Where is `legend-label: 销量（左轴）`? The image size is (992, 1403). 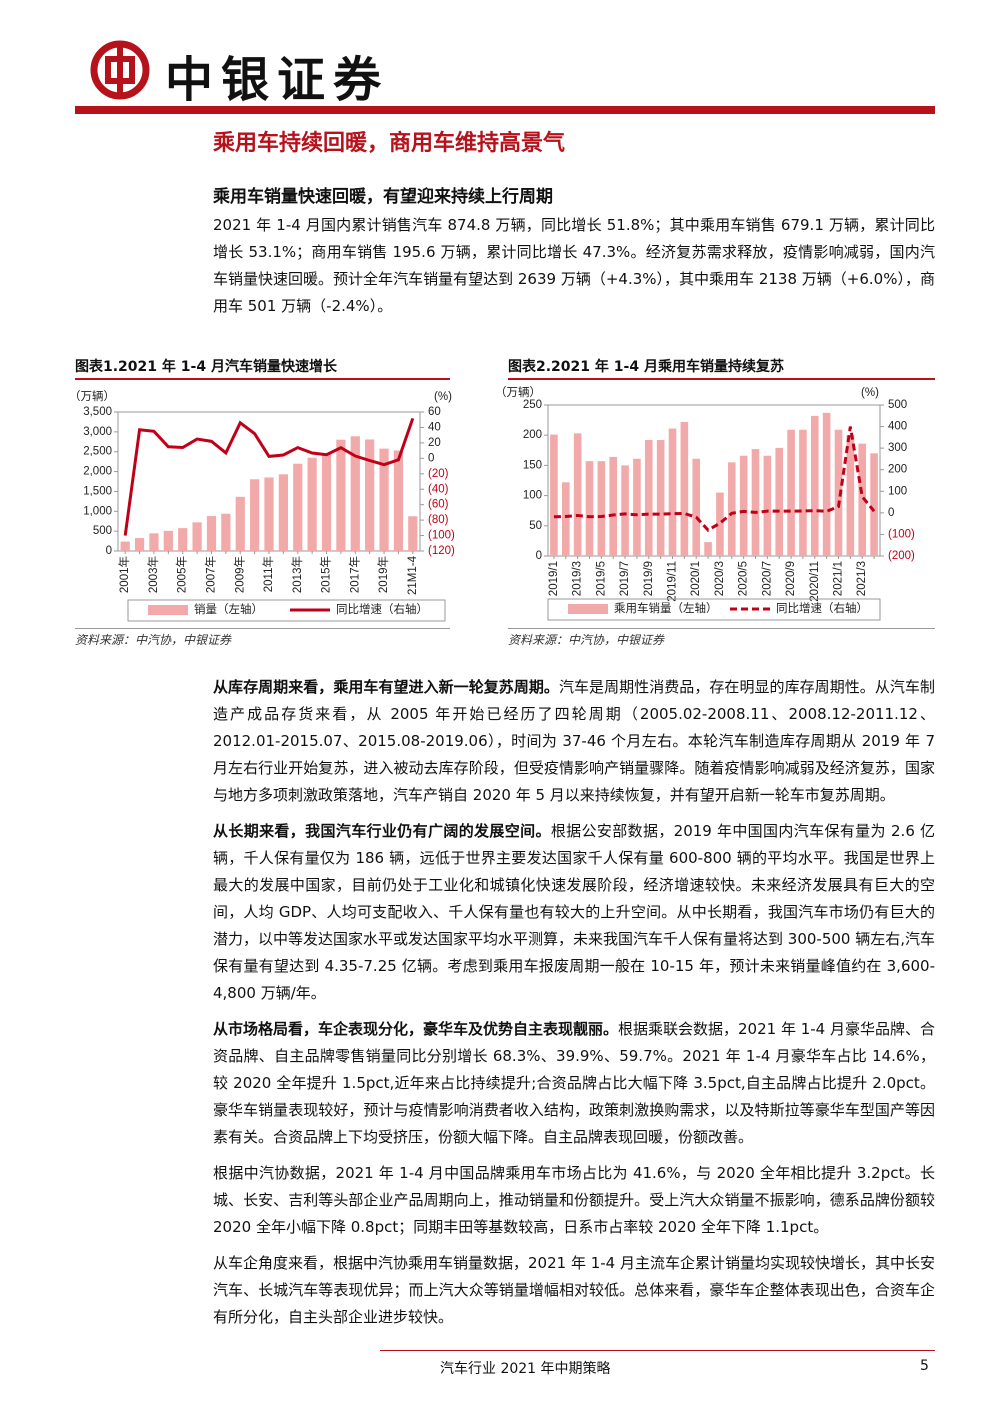 legend-label: 销量（左轴） is located at coordinates (228, 609).